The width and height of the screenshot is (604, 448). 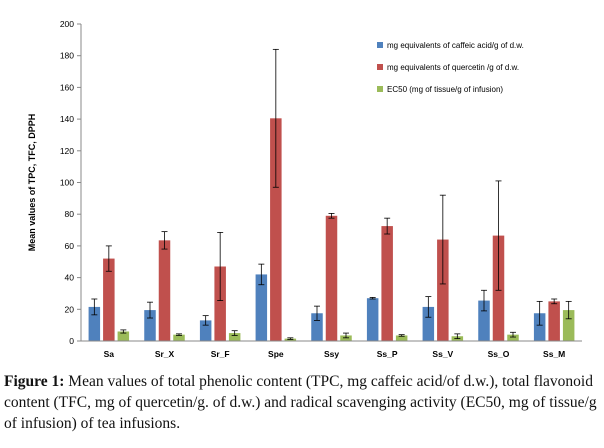 What do you see at coordinates (70, 309) in the screenshot?
I see `y-tick-label: 20` at bounding box center [70, 309].